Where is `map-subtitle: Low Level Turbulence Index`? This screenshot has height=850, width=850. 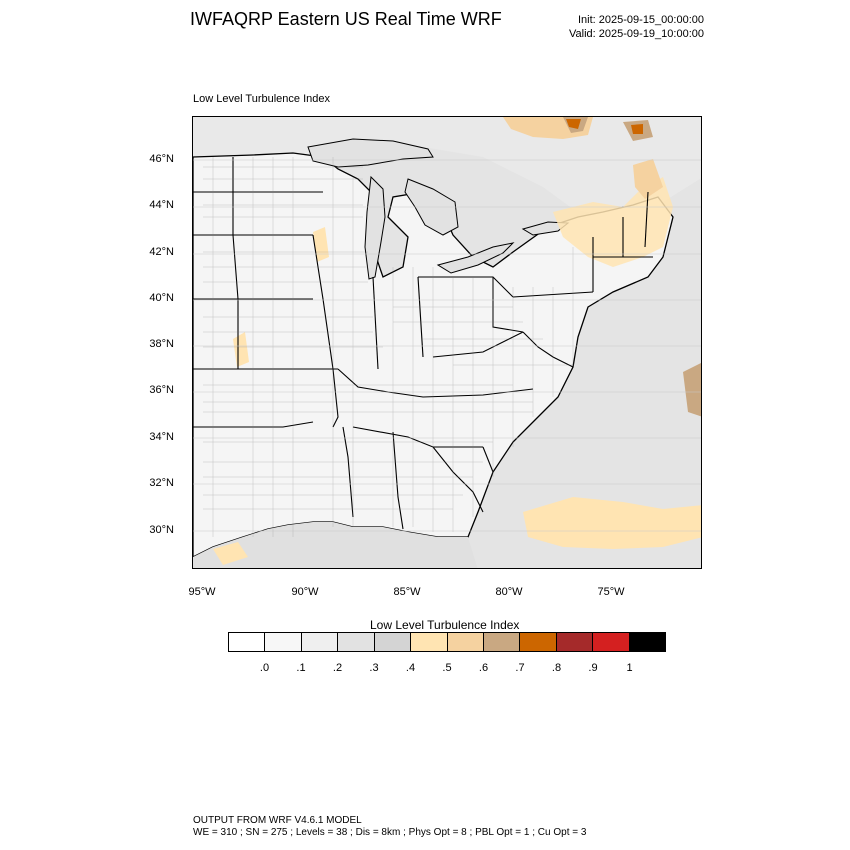 map-subtitle: Low Level Turbulence Index is located at coordinates (261, 99).